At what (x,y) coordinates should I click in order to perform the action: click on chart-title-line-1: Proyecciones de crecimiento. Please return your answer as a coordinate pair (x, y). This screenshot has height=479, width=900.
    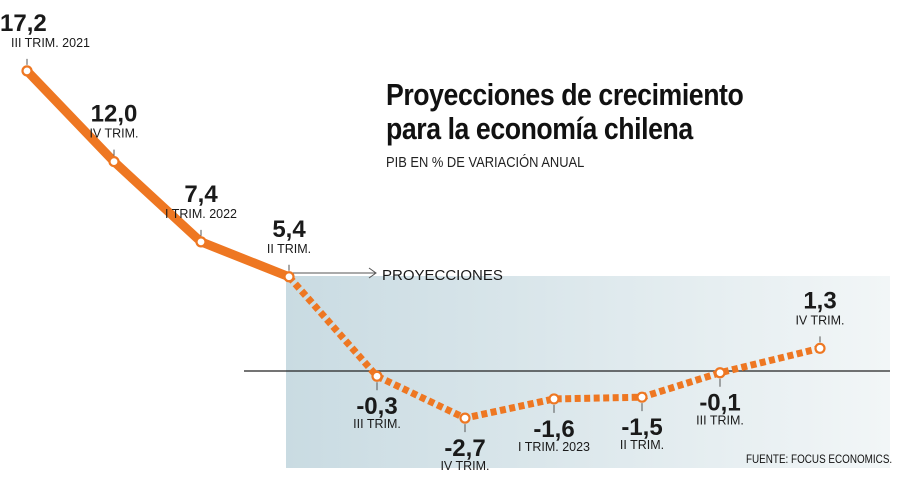
    Looking at the image, I should click on (565, 94).